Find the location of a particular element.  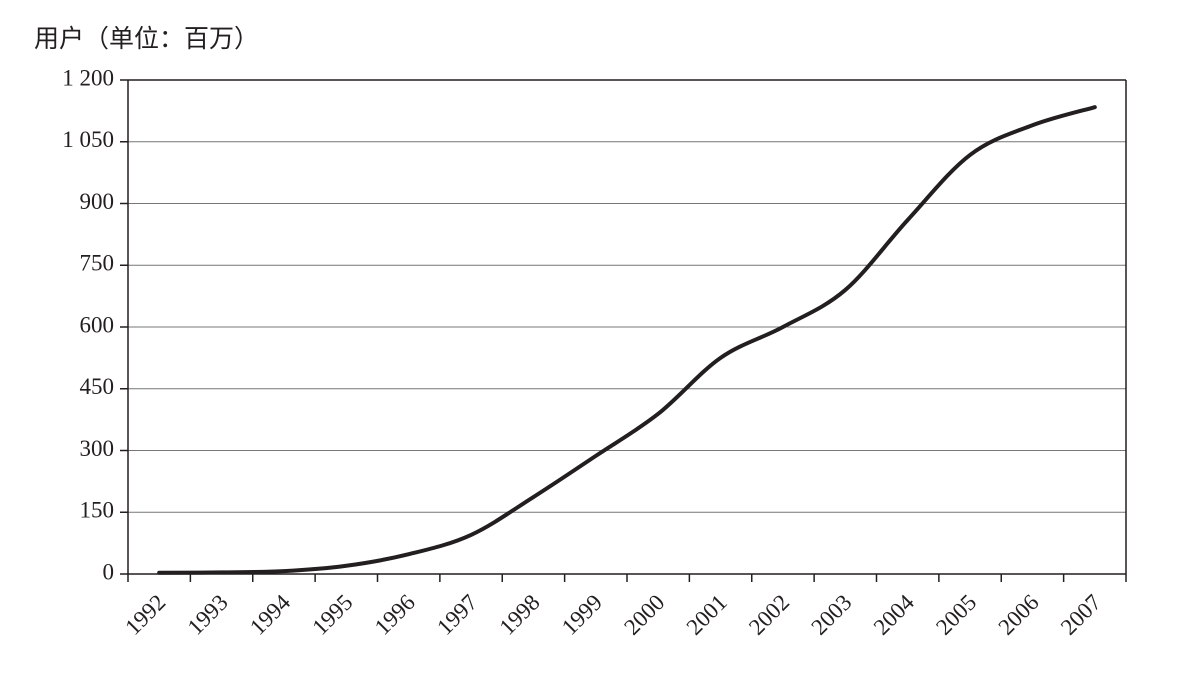

x-tick-label: 1997 is located at coordinates (457, 615).